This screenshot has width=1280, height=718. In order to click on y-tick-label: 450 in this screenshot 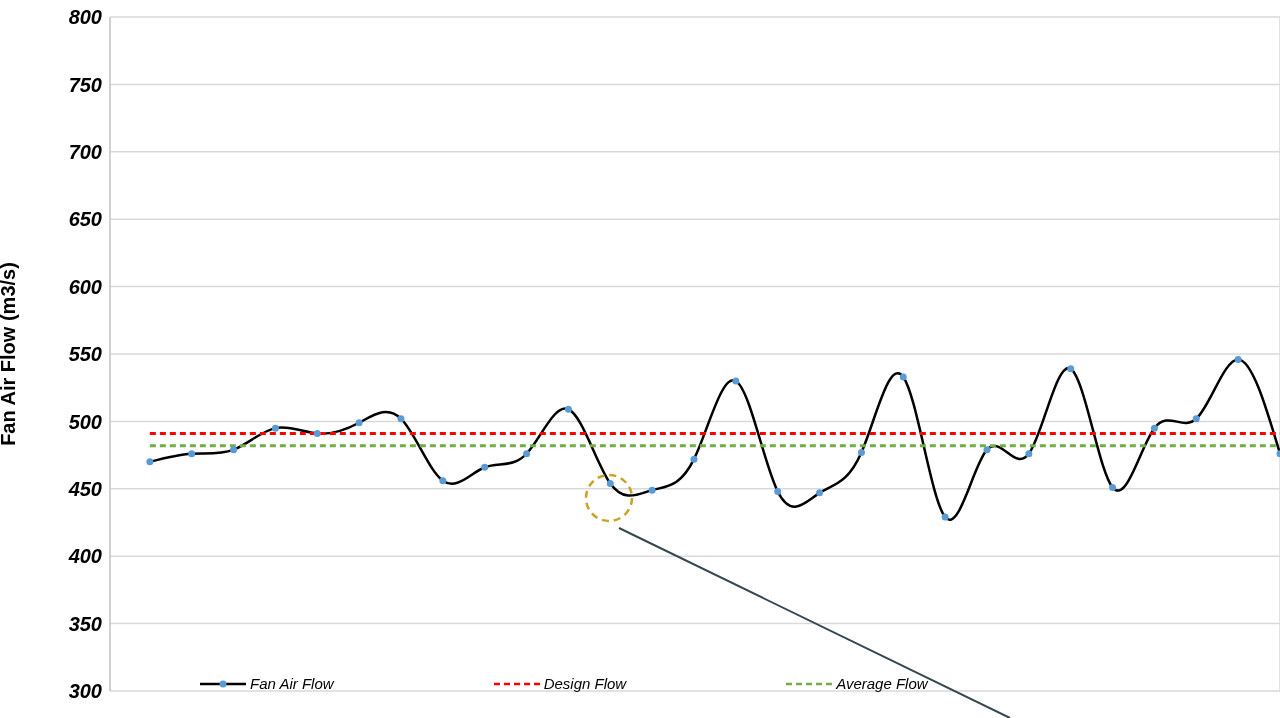, I will do `click(84, 488)`.